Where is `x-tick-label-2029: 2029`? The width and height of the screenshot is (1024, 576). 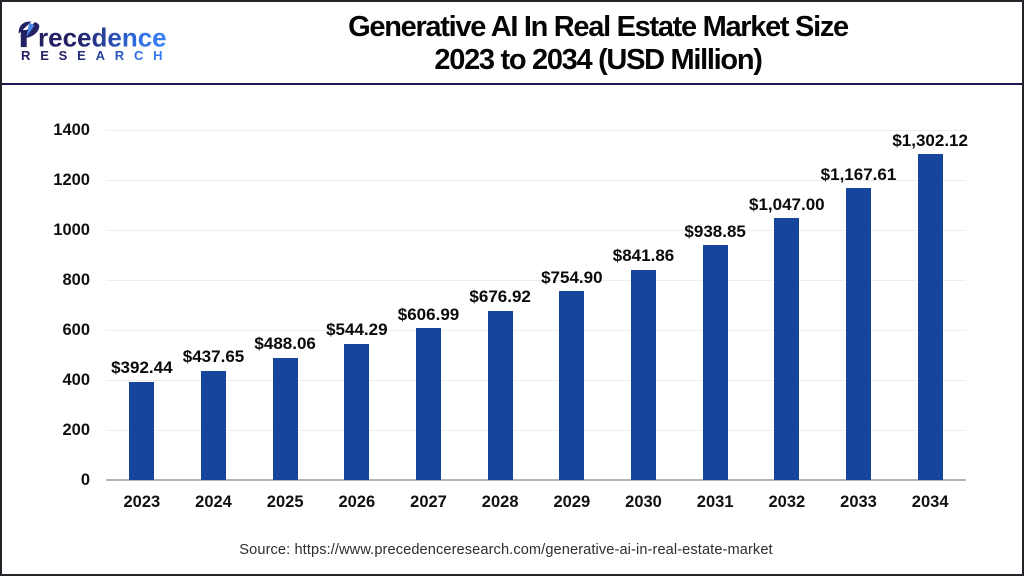 x-tick-label-2029: 2029 is located at coordinates (572, 501).